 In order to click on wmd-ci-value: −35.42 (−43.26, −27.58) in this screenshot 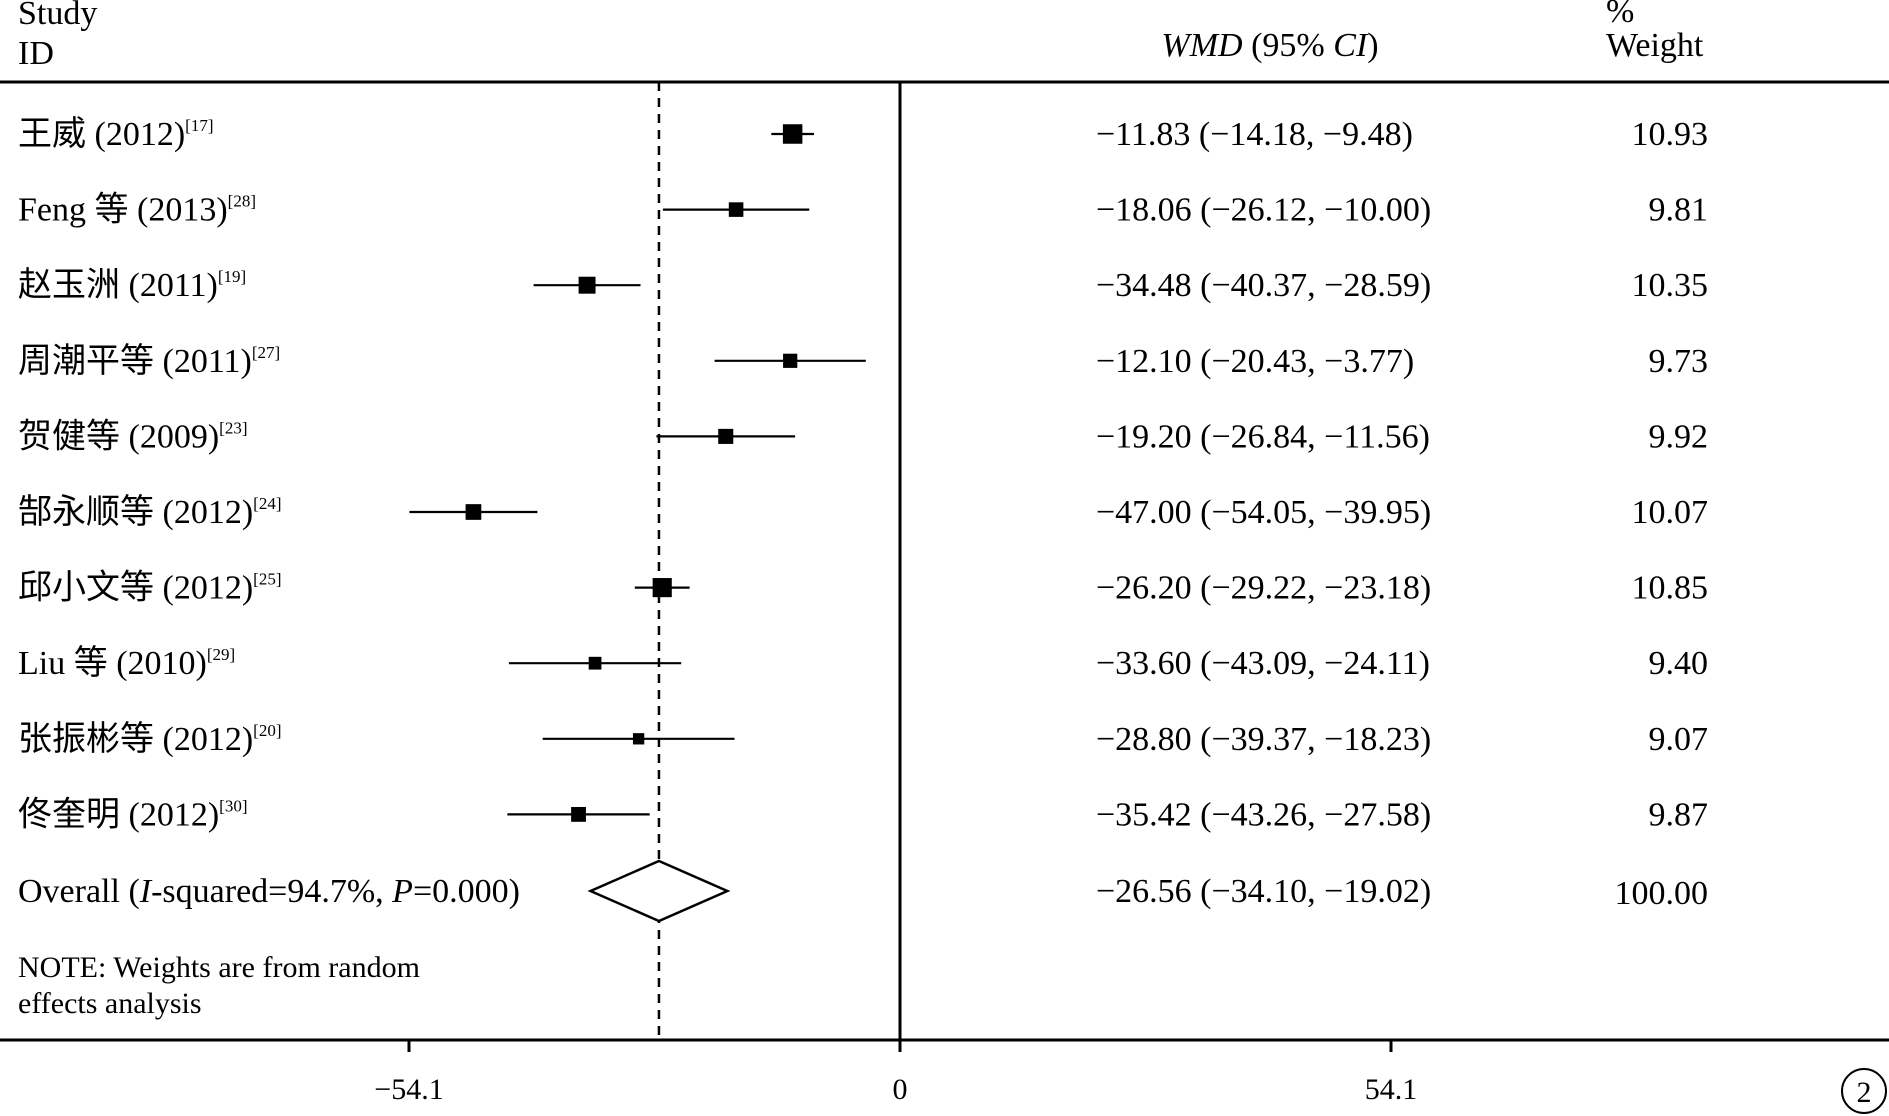, I will do `click(1263, 814)`.